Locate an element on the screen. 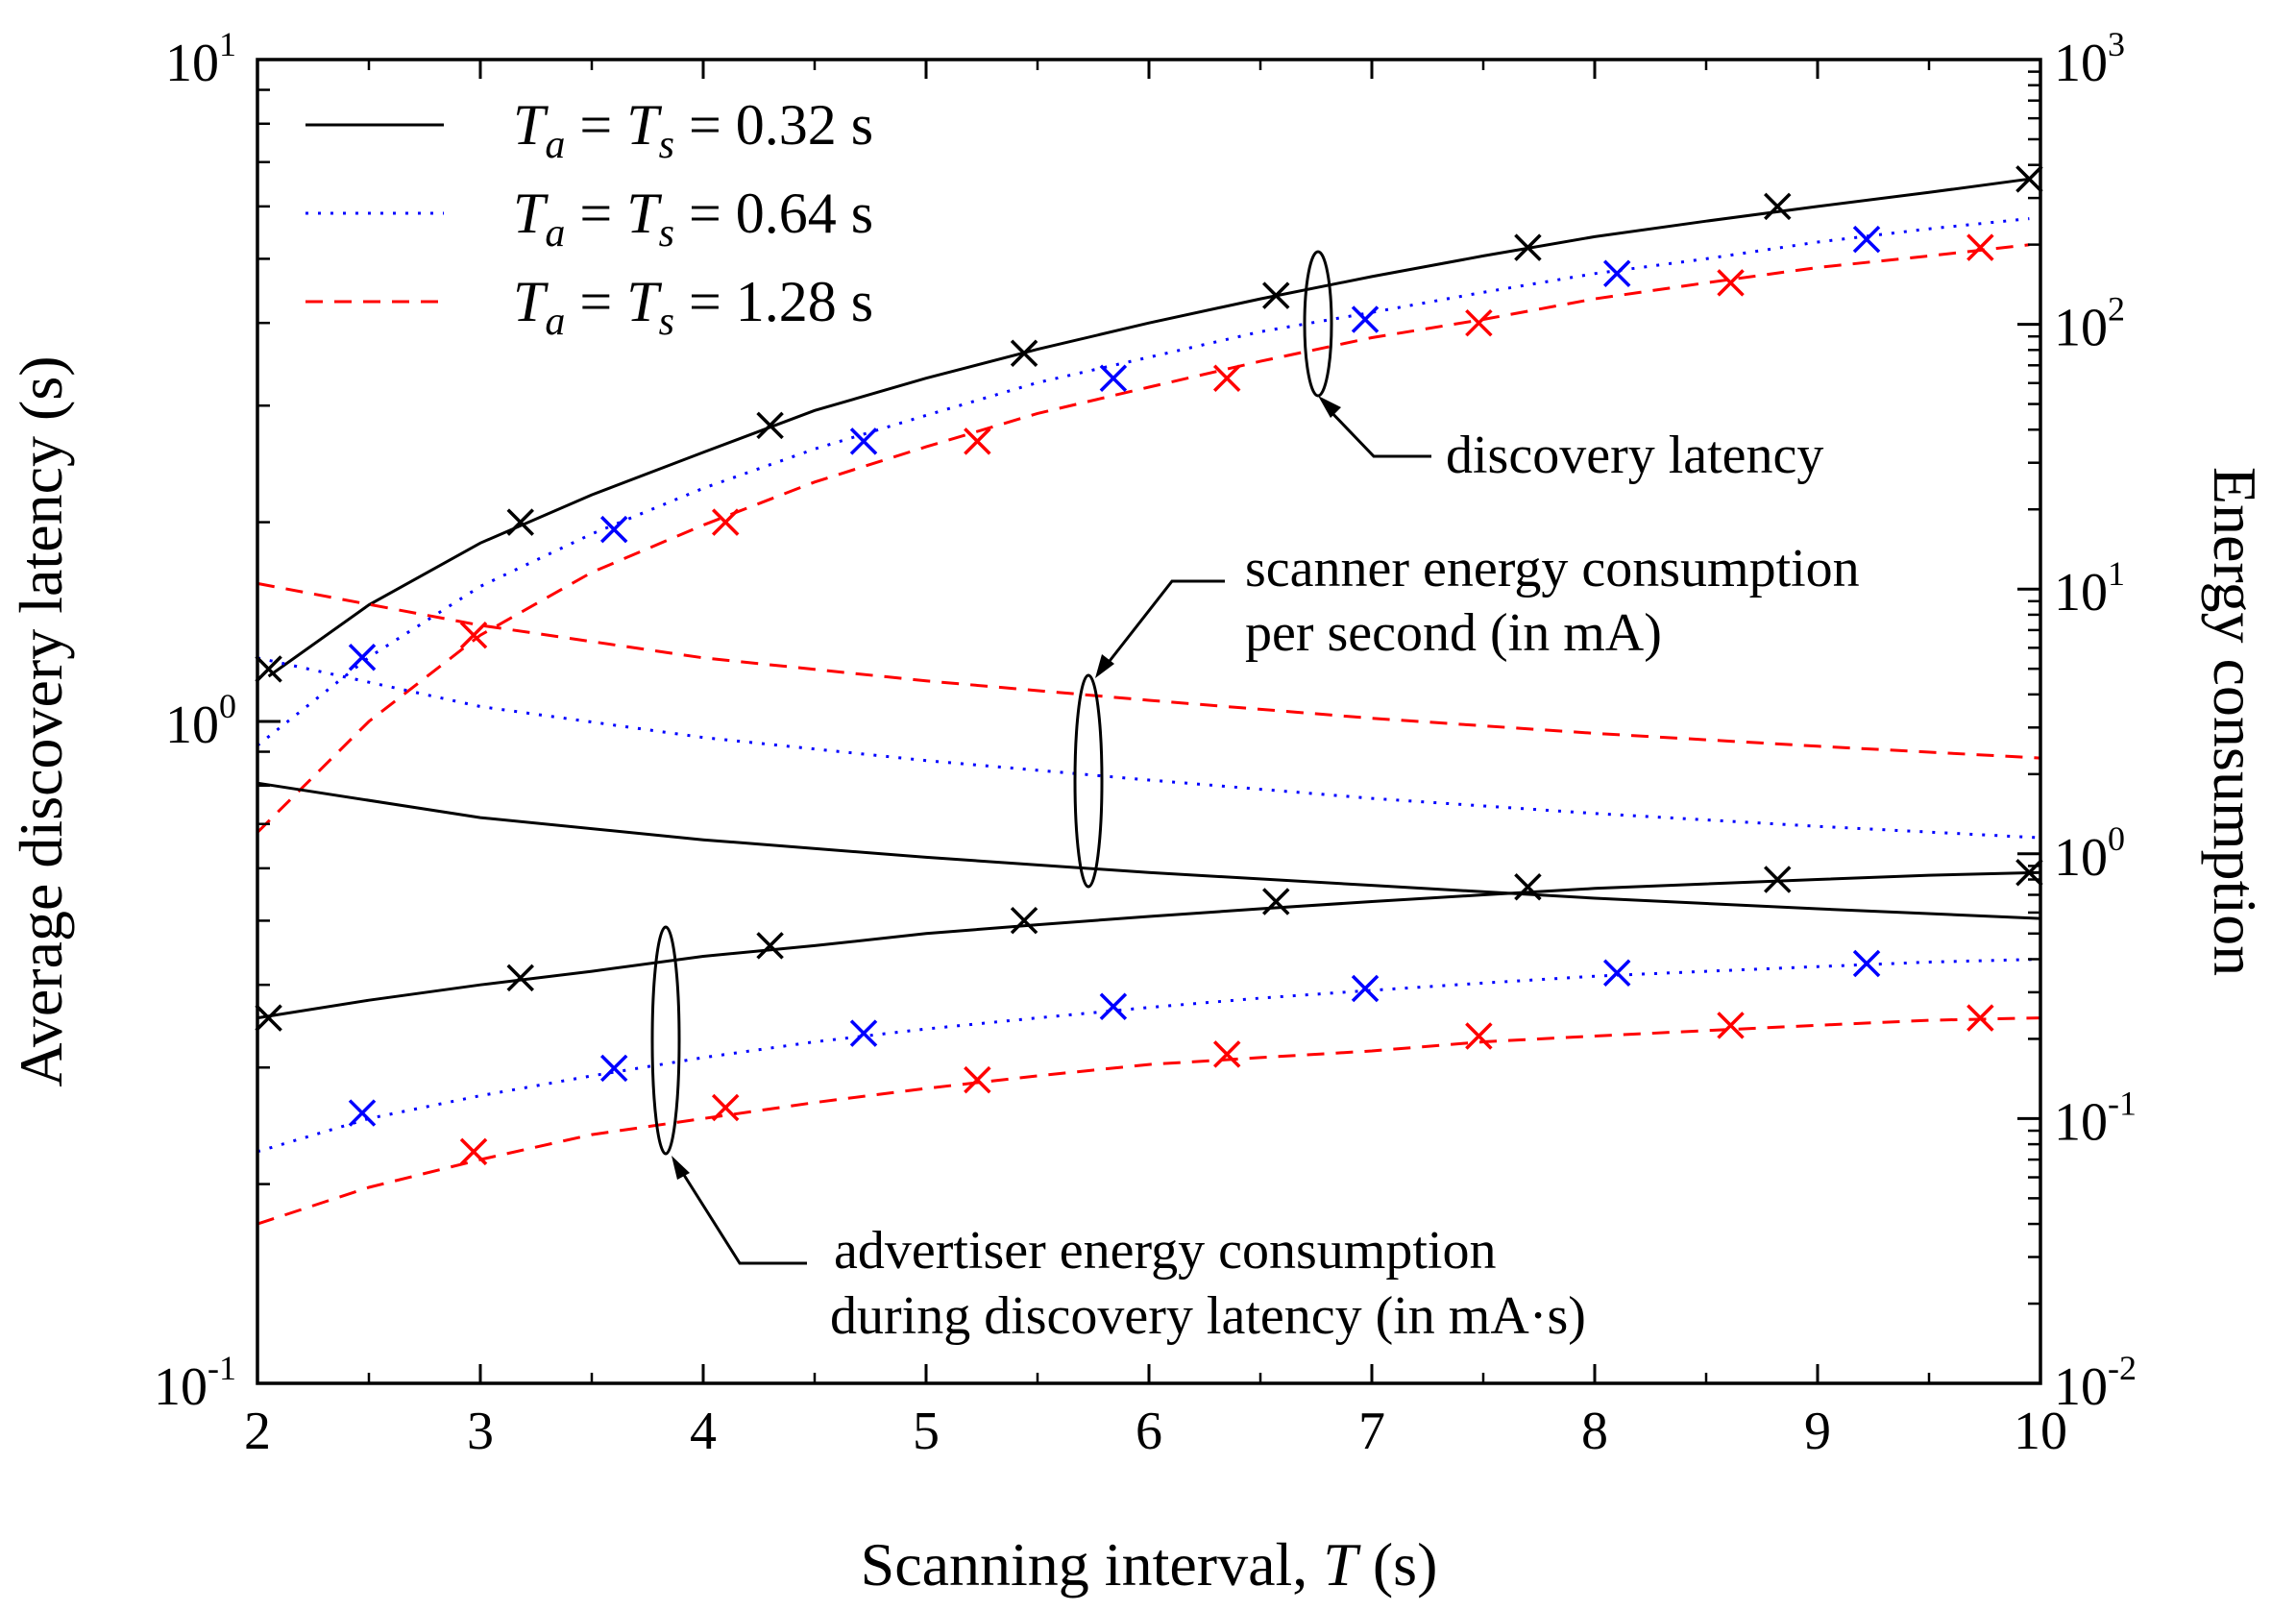  y-tick-label: 10² is located at coordinates (2089, 324).